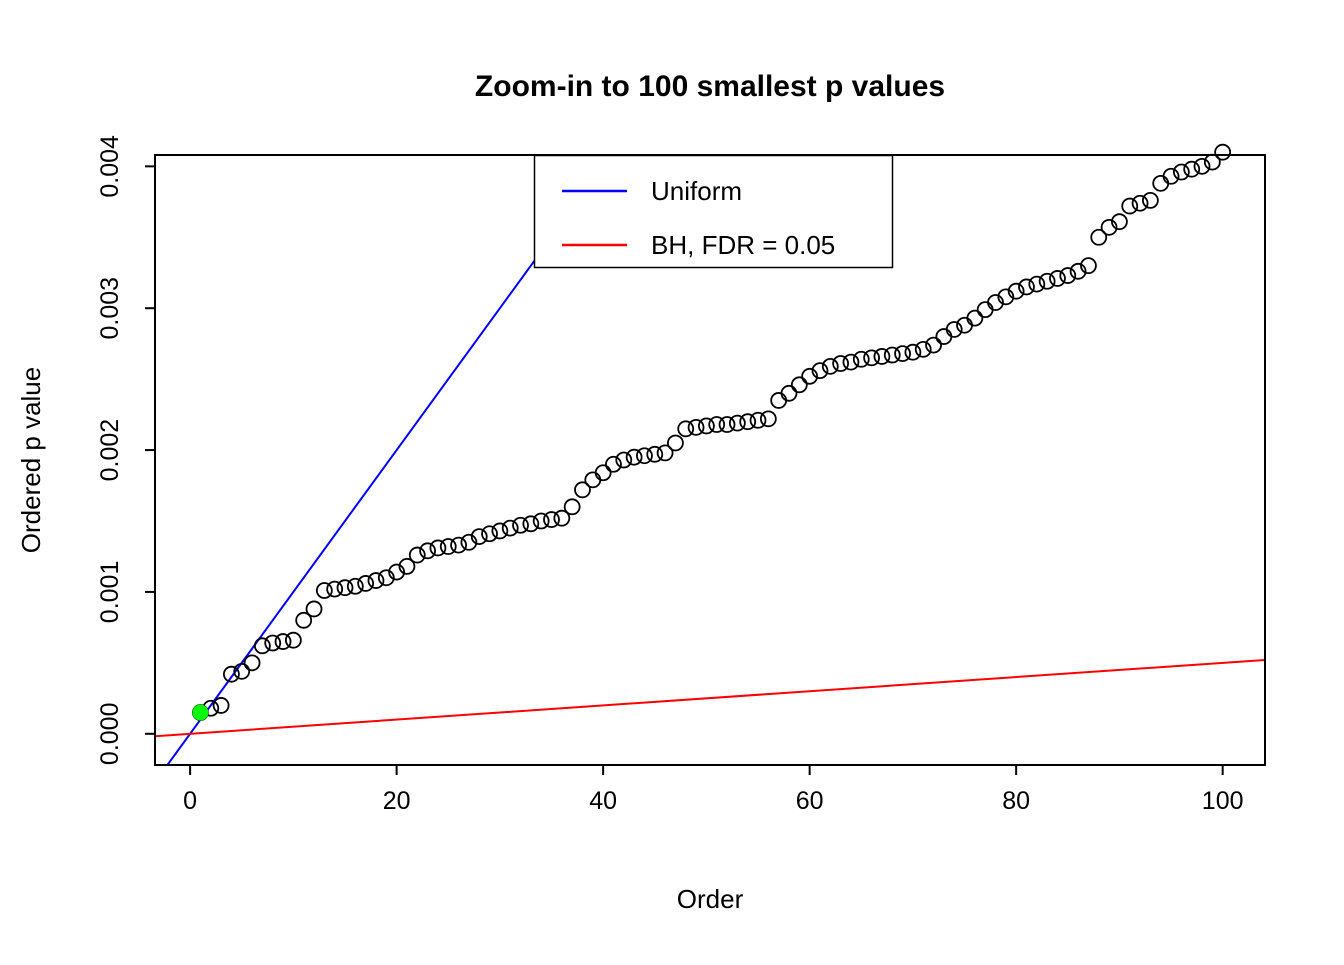 The width and height of the screenshot is (1344, 965). I want to click on chart-title: Zoom-in to 100 smallest p values, so click(710, 86).